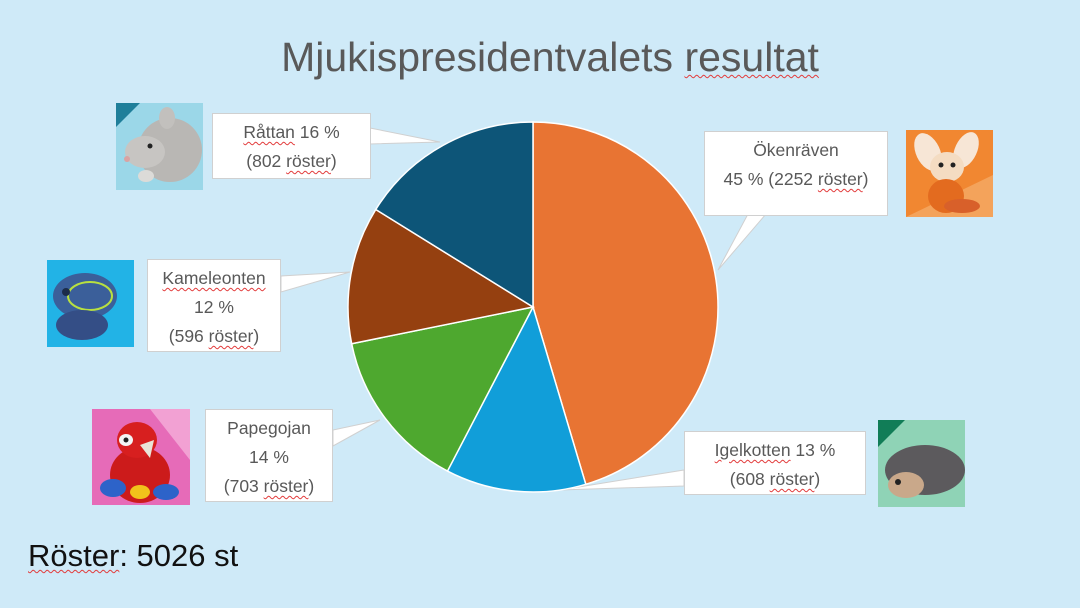 The width and height of the screenshot is (1080, 608). I want to click on label-kameleonten-close: ), so click(256, 336).